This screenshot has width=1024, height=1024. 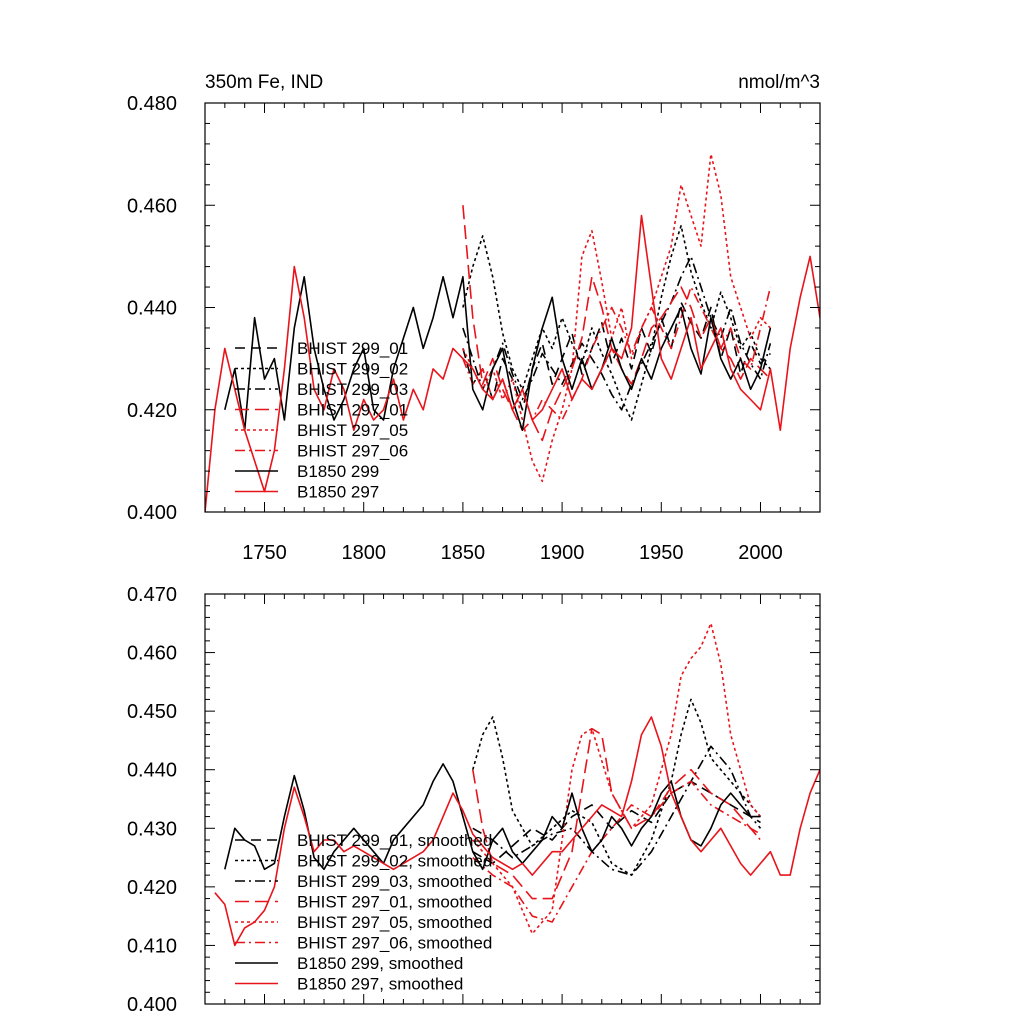 I want to click on bottom-y-tick-label: 0.440, so click(x=152, y=771).